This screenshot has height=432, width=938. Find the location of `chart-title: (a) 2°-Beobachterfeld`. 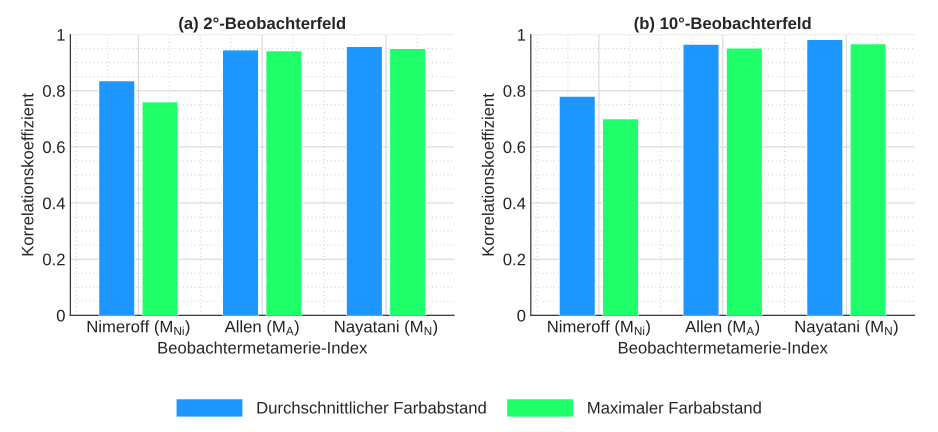

chart-title: (a) 2°-Beobachterfeld is located at coordinates (262, 24).